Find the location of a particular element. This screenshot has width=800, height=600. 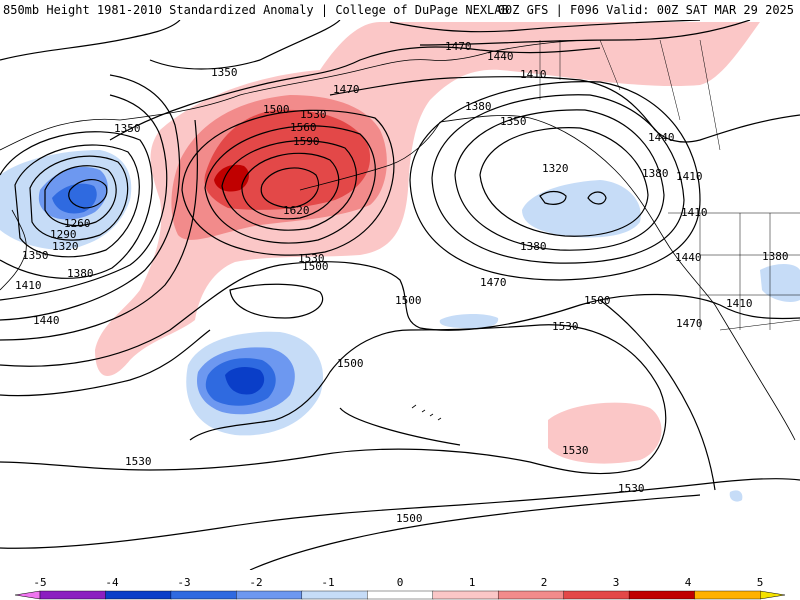

colorbar-tick-label: 3 is located at coordinates (616, 582).